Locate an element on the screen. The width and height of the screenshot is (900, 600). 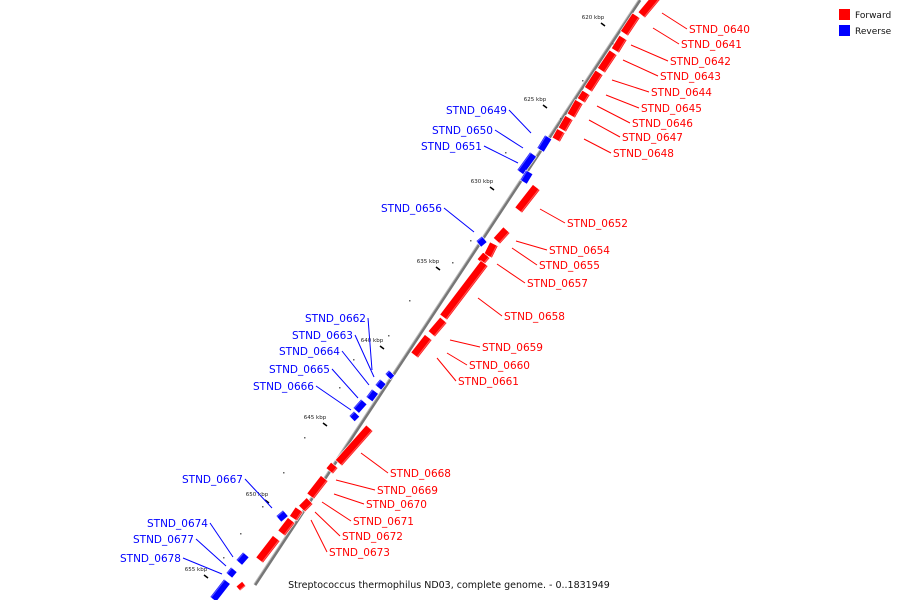
tick-label: 650 kbp is located at coordinates (257, 495).